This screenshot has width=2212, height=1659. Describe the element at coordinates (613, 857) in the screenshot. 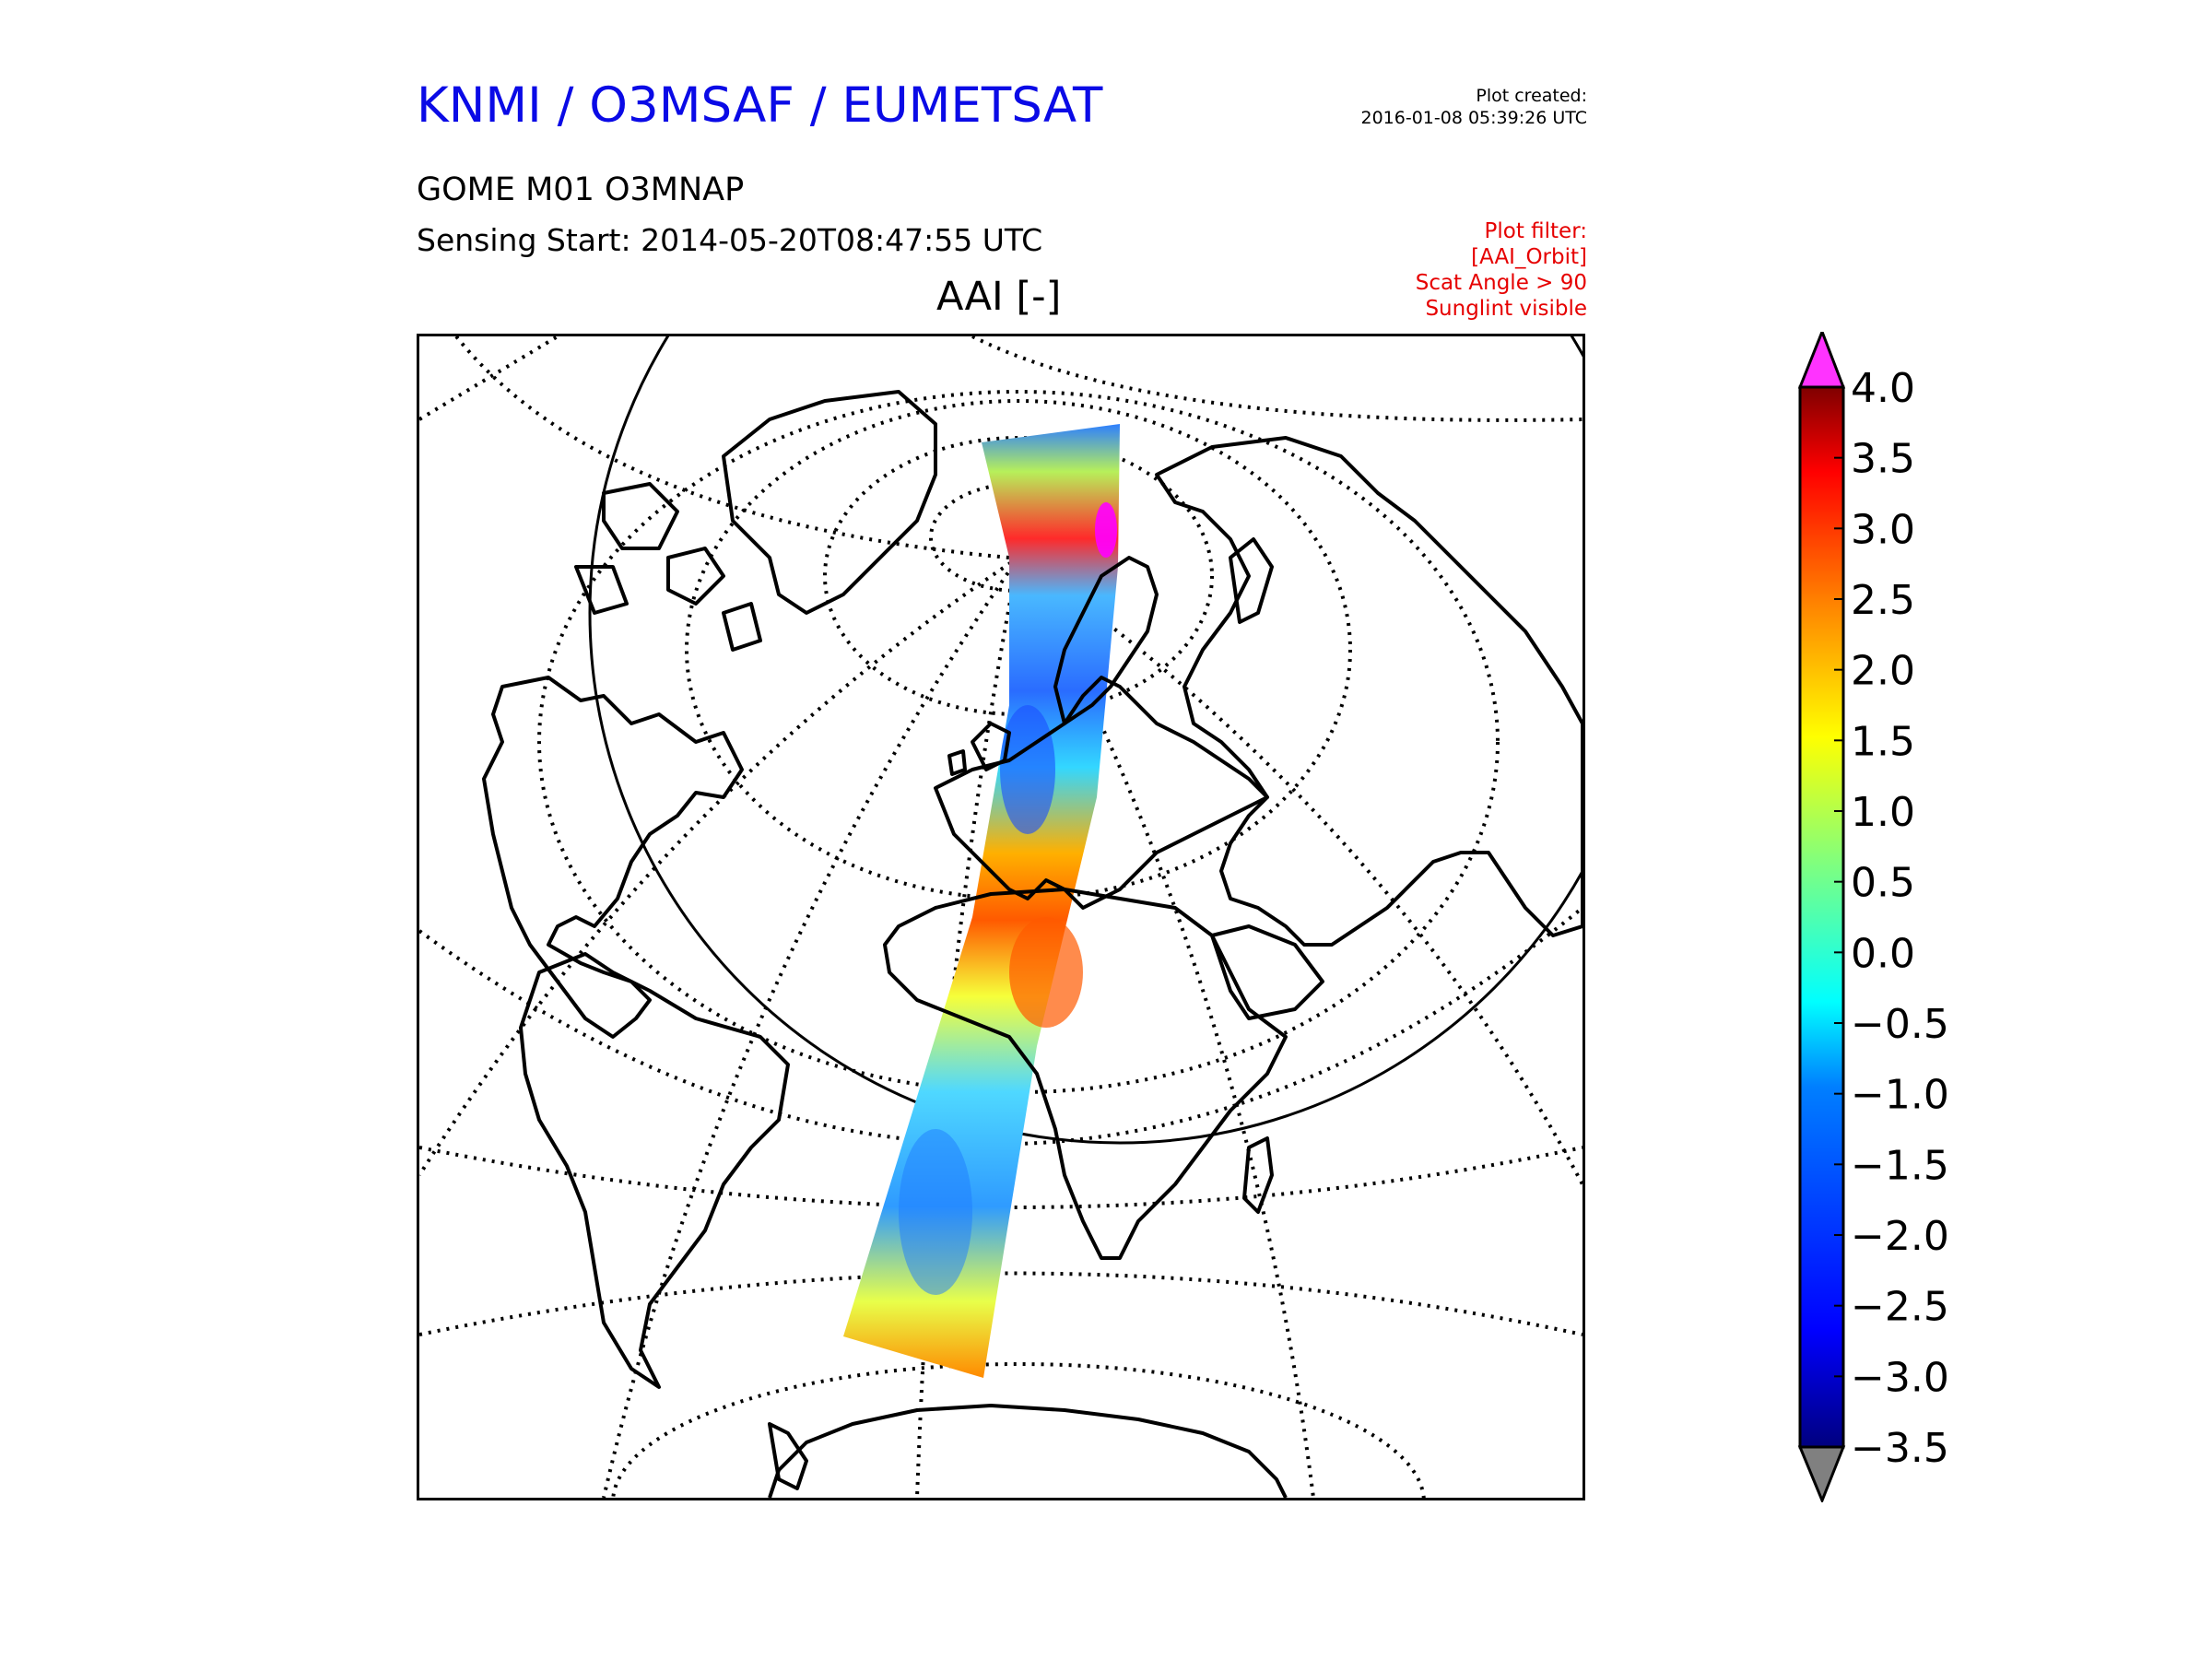

I see `north-america-coast` at that location.